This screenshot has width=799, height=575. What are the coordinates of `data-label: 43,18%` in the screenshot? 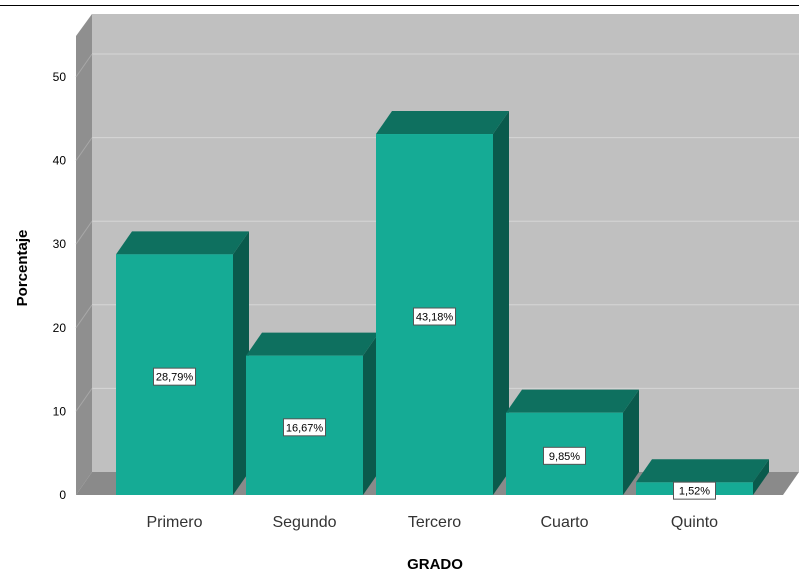 It's located at (435, 318).